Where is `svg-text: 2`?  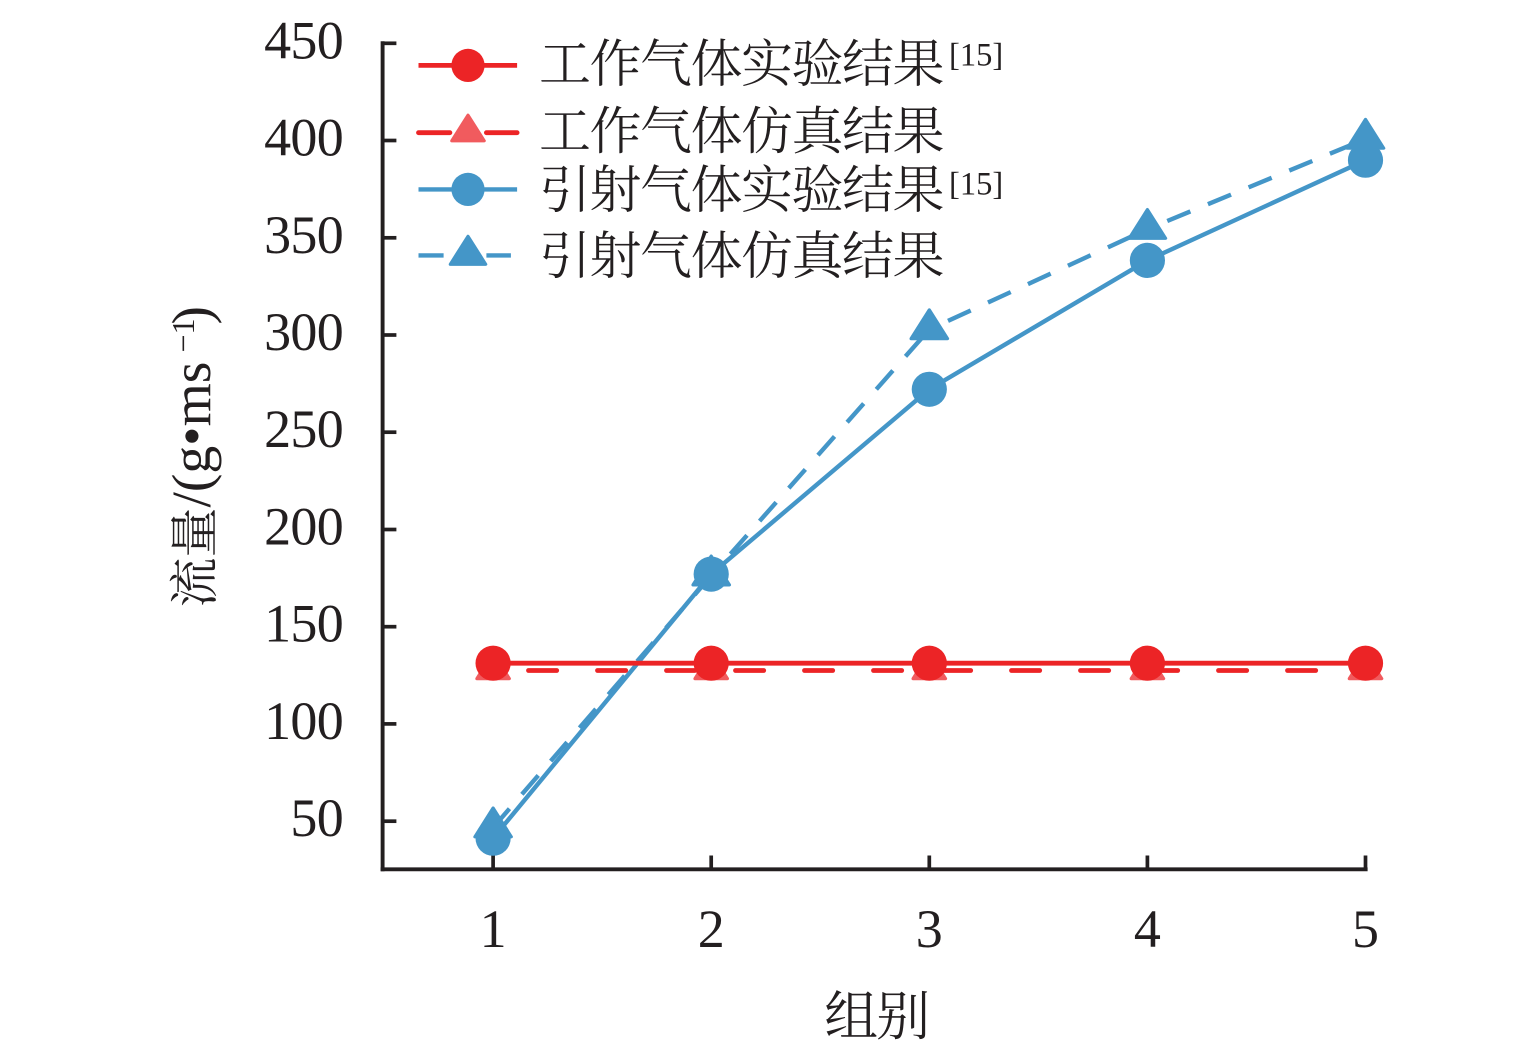
svg-text: 2 is located at coordinates (711, 929).